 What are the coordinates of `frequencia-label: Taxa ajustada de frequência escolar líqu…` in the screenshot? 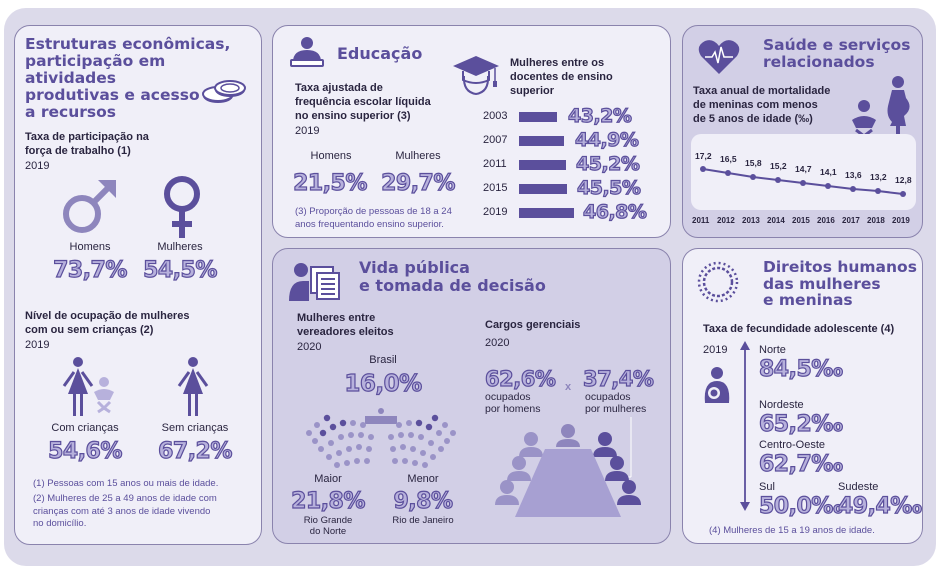 It's located at (363, 102).